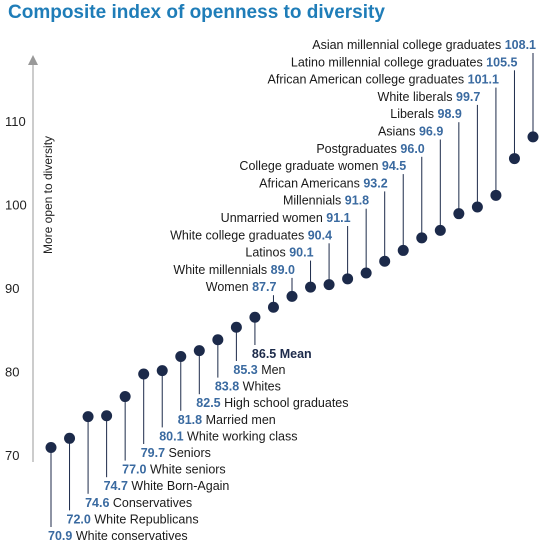 Image resolution: width=545 pixels, height=552 pixels. What do you see at coordinates (48, 195) in the screenshot?
I see `y-axis-label: More open to diversity` at bounding box center [48, 195].